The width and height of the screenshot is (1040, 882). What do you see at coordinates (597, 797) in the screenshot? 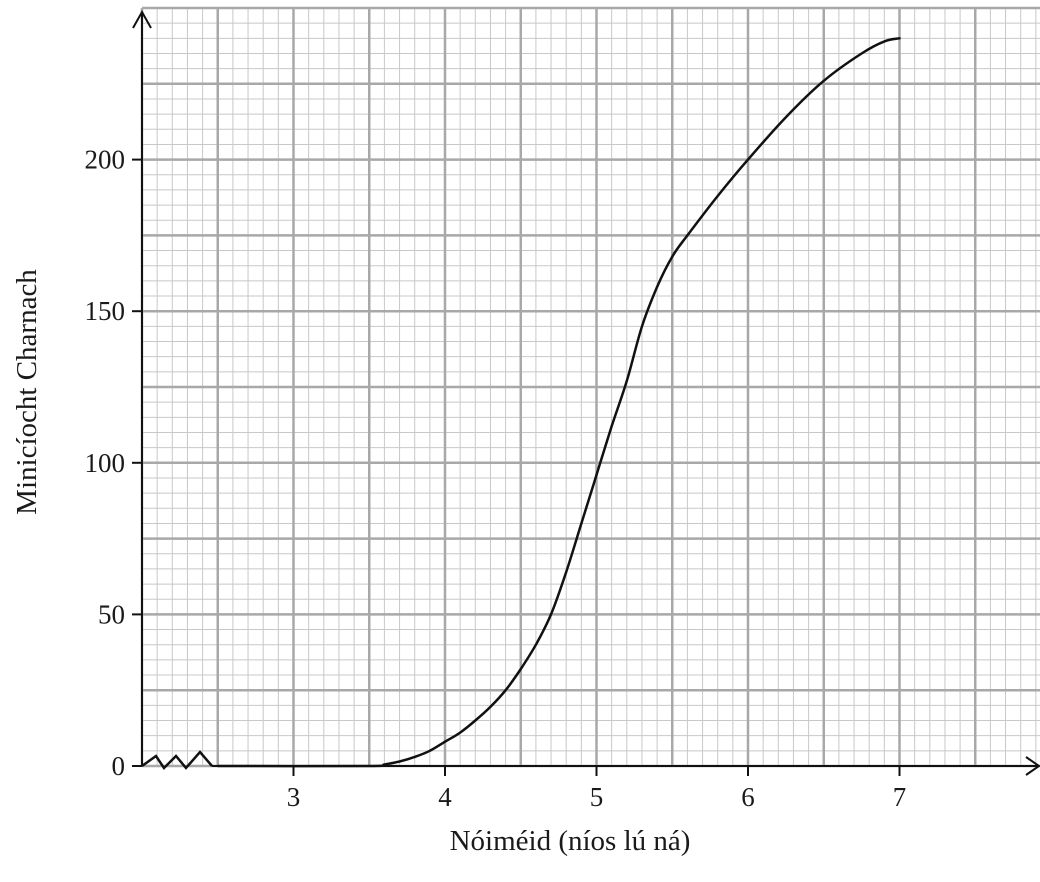
I see `x-tick-label: 5` at bounding box center [597, 797].